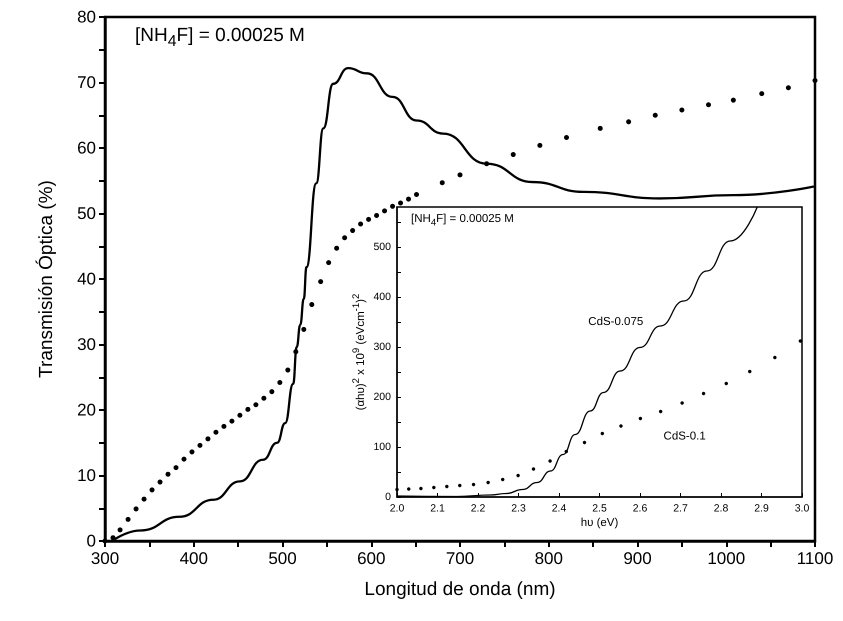 This screenshot has width=843, height=621. I want to click on x-tick-label: 300, so click(105, 558).